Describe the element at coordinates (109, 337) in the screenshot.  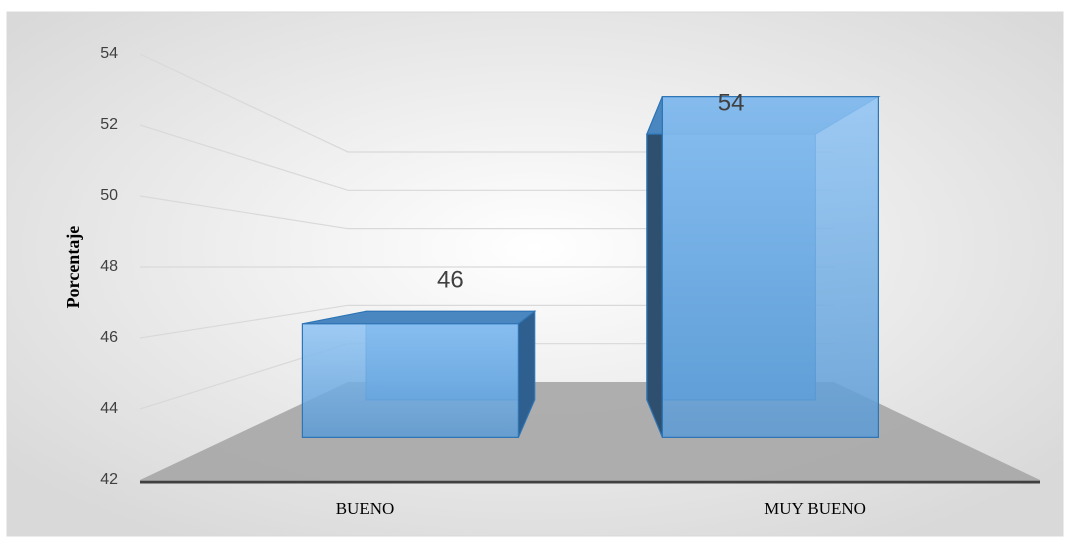
I see `y-tick-label: 46` at that location.